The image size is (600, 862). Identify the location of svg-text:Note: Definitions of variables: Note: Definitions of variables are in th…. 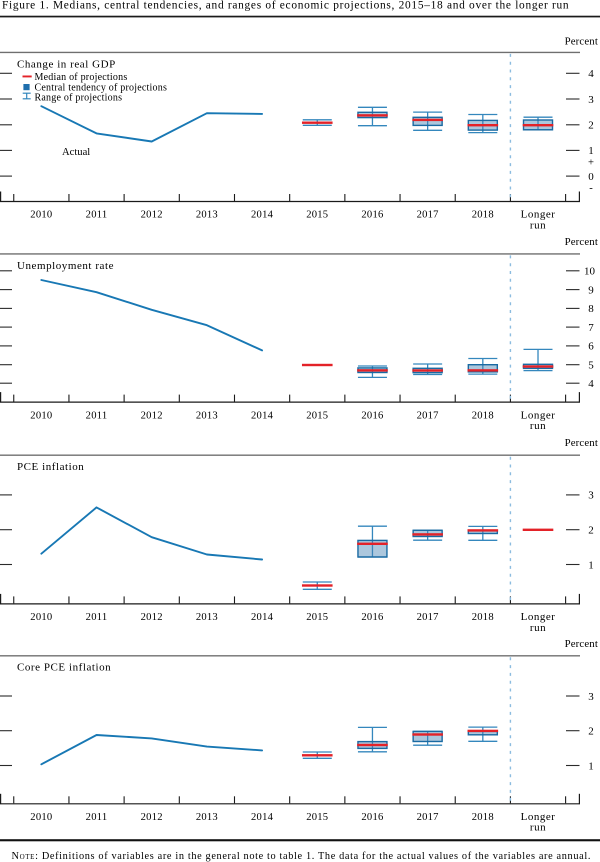
(302, 856).